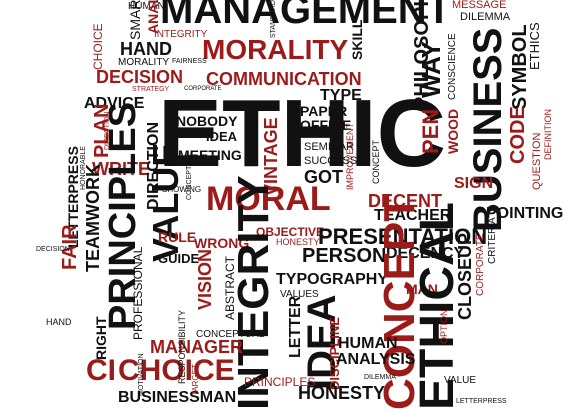 This screenshot has height=410, width=580. Describe the element at coordinates (59, 322) in the screenshot. I see `word-hand-small: HAND` at that location.